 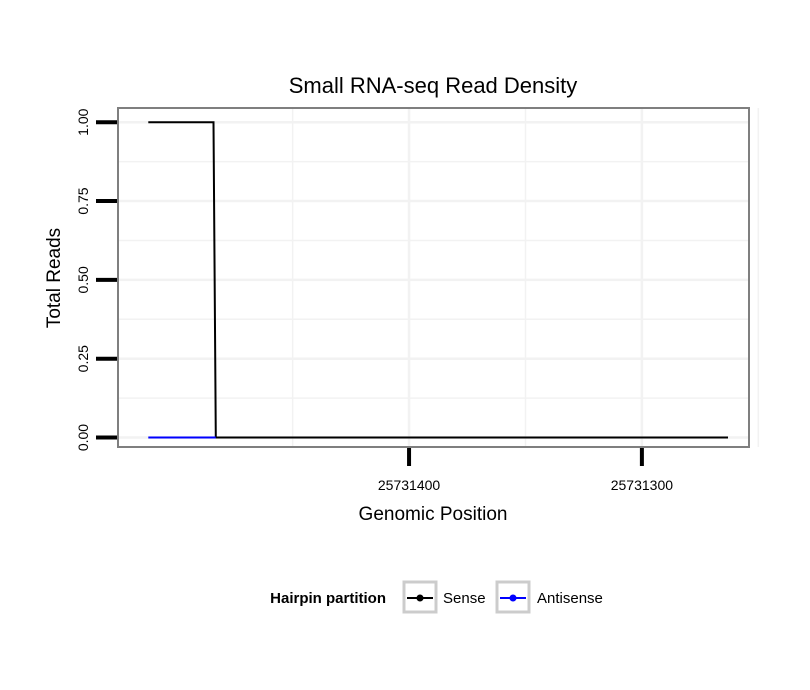 I want to click on x-tick-label: 25731300, so click(x=642, y=485).